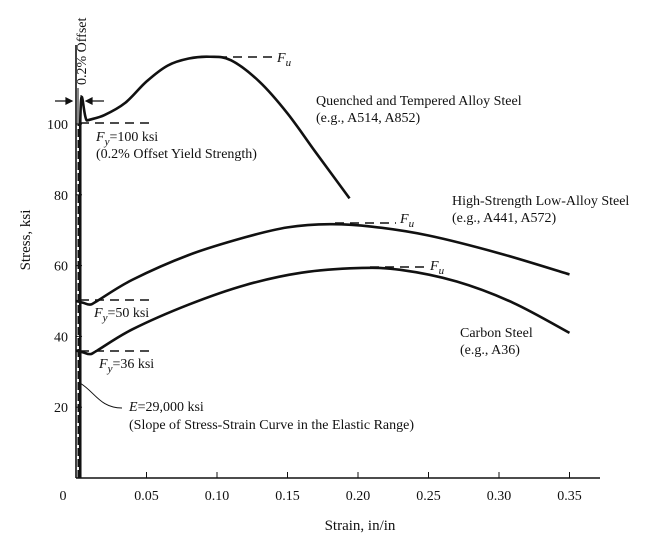  Describe the element at coordinates (284, 60) in the screenshot. I see `fu-label-qt: Fu` at that location.